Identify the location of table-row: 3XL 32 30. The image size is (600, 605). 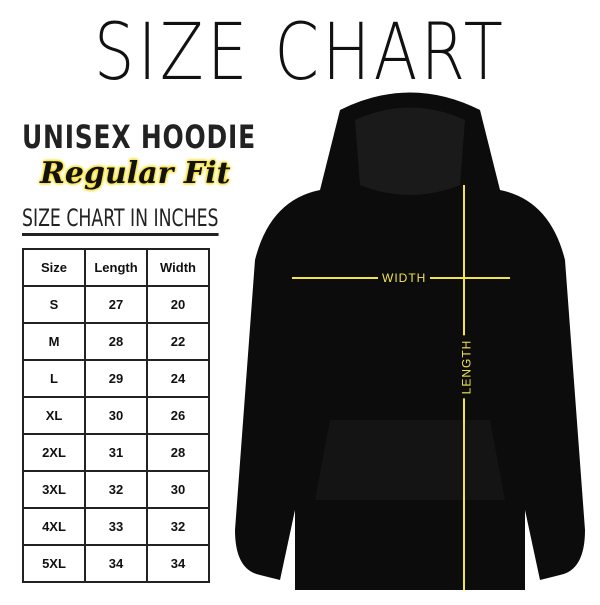
(116, 489).